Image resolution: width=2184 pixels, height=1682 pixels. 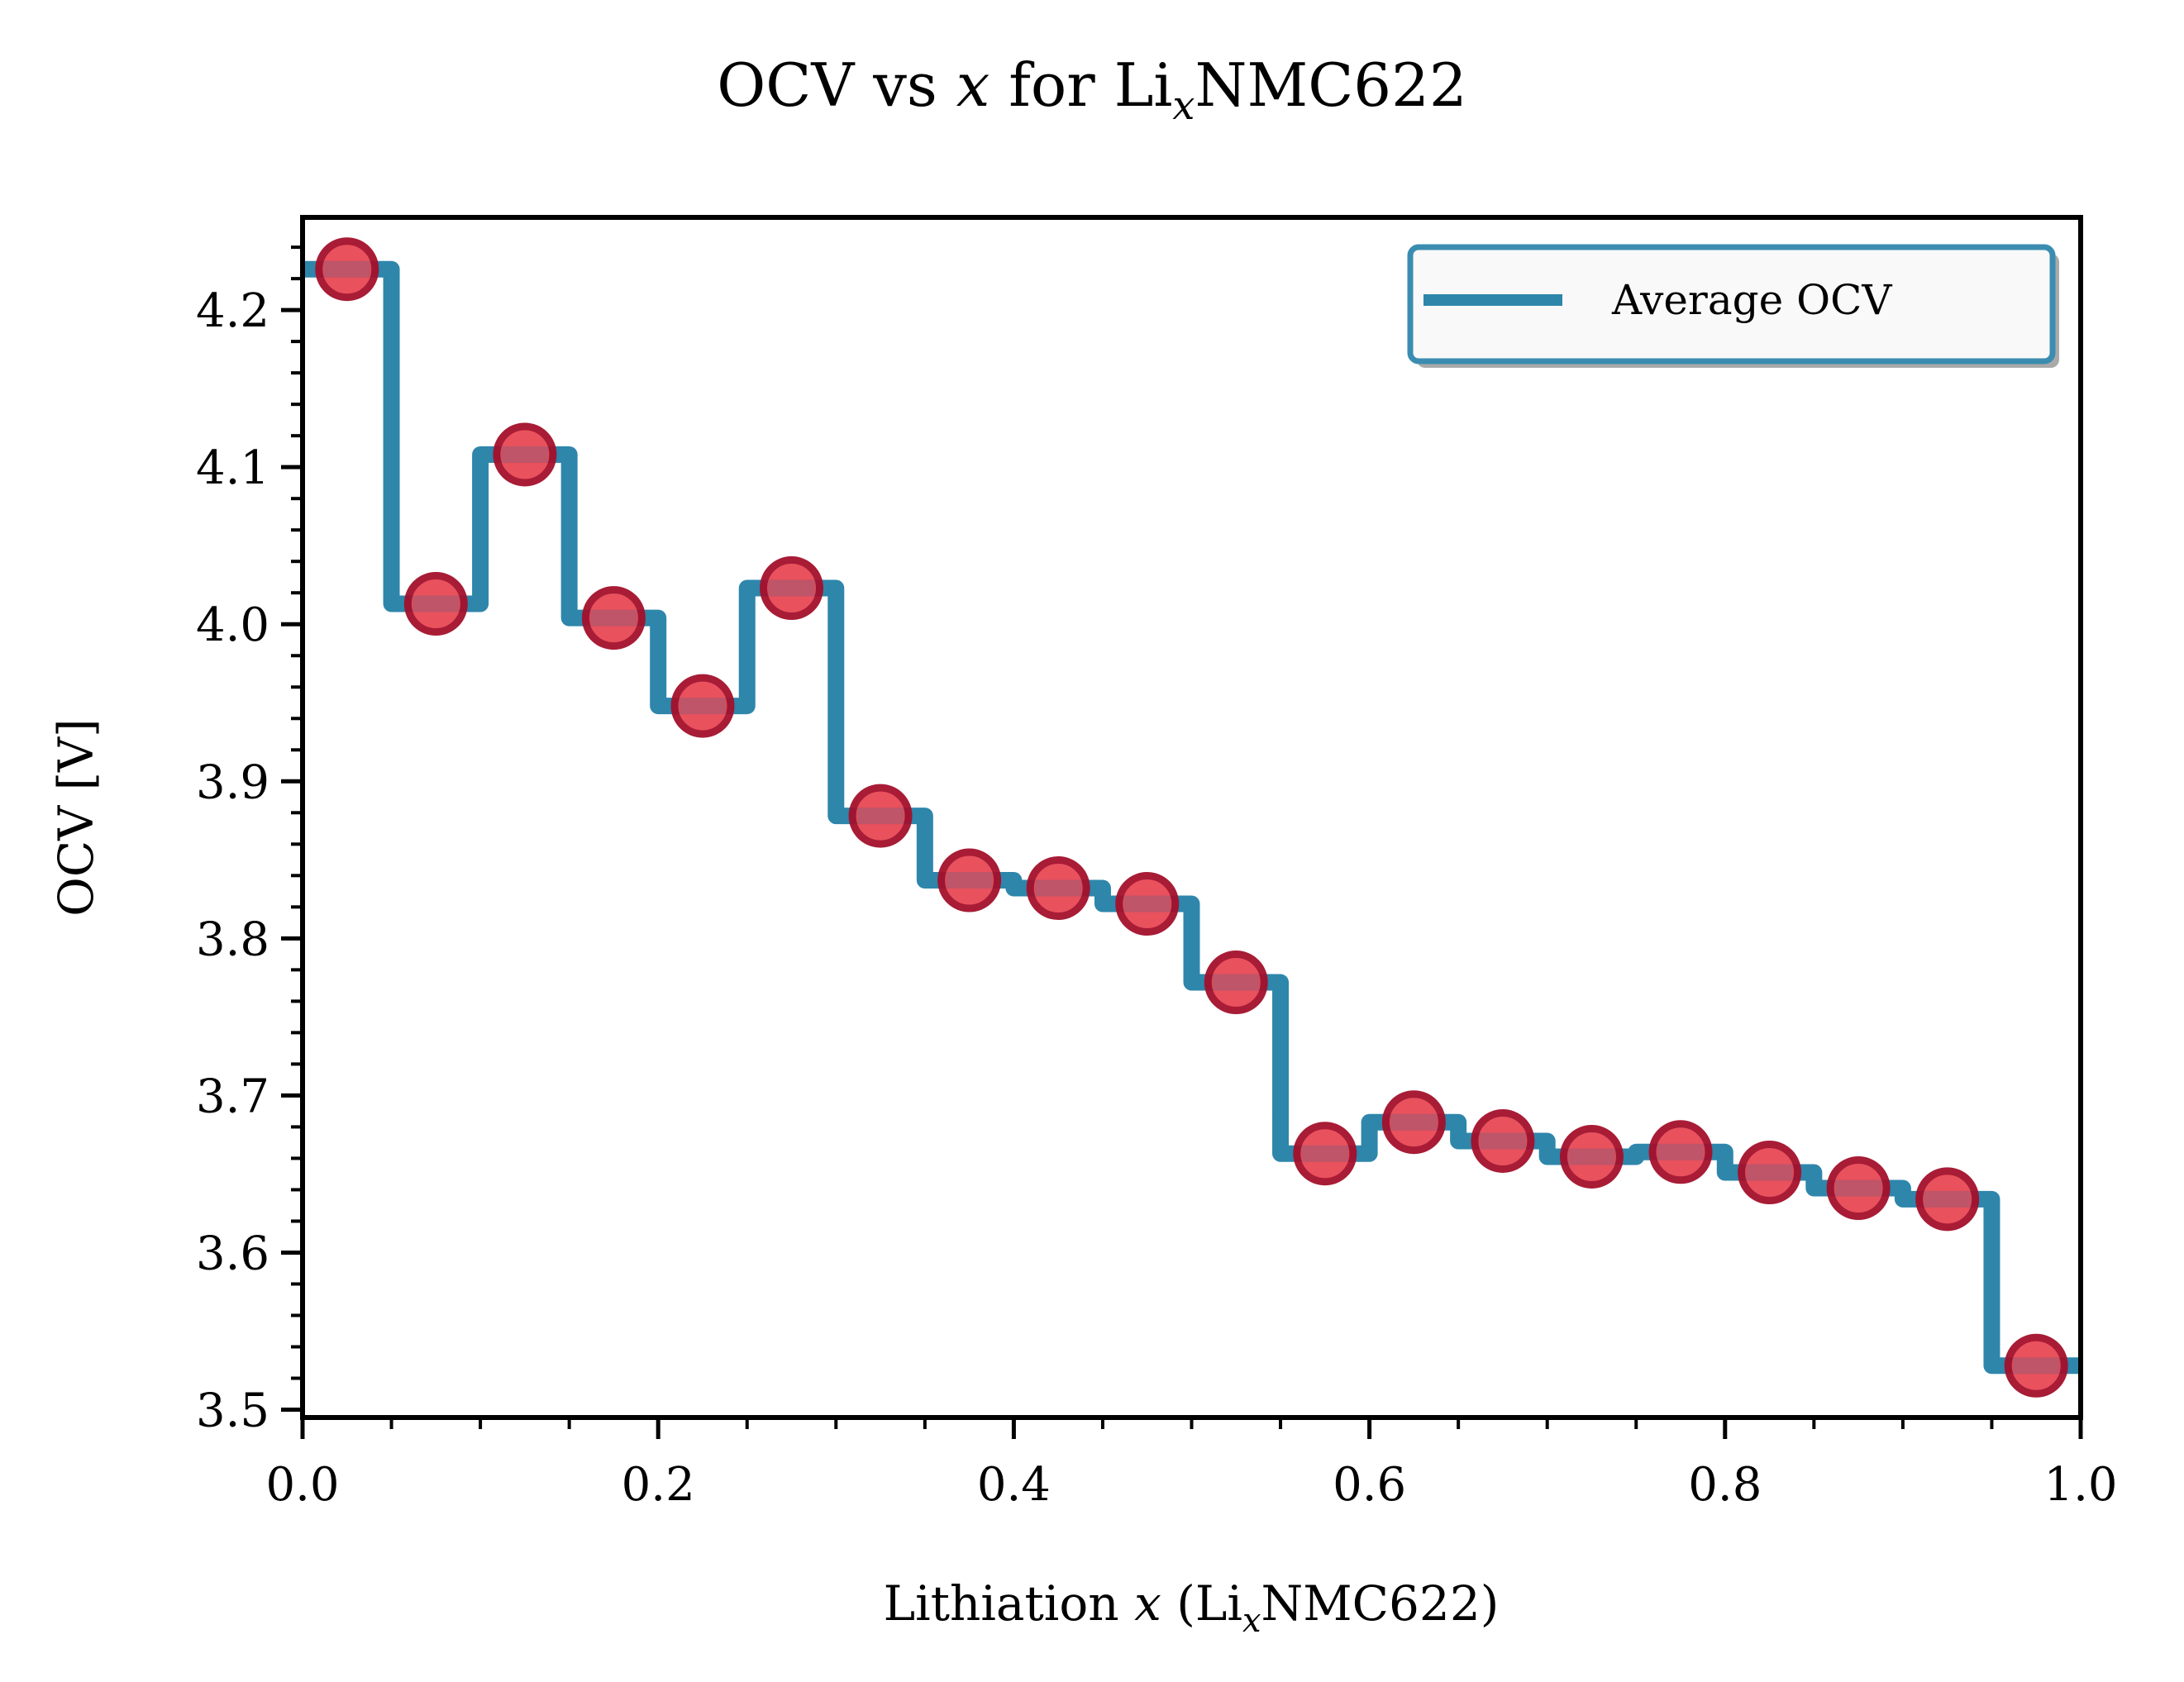 What do you see at coordinates (232, 1410) in the screenshot?
I see `y-tick-label: 3.5` at bounding box center [232, 1410].